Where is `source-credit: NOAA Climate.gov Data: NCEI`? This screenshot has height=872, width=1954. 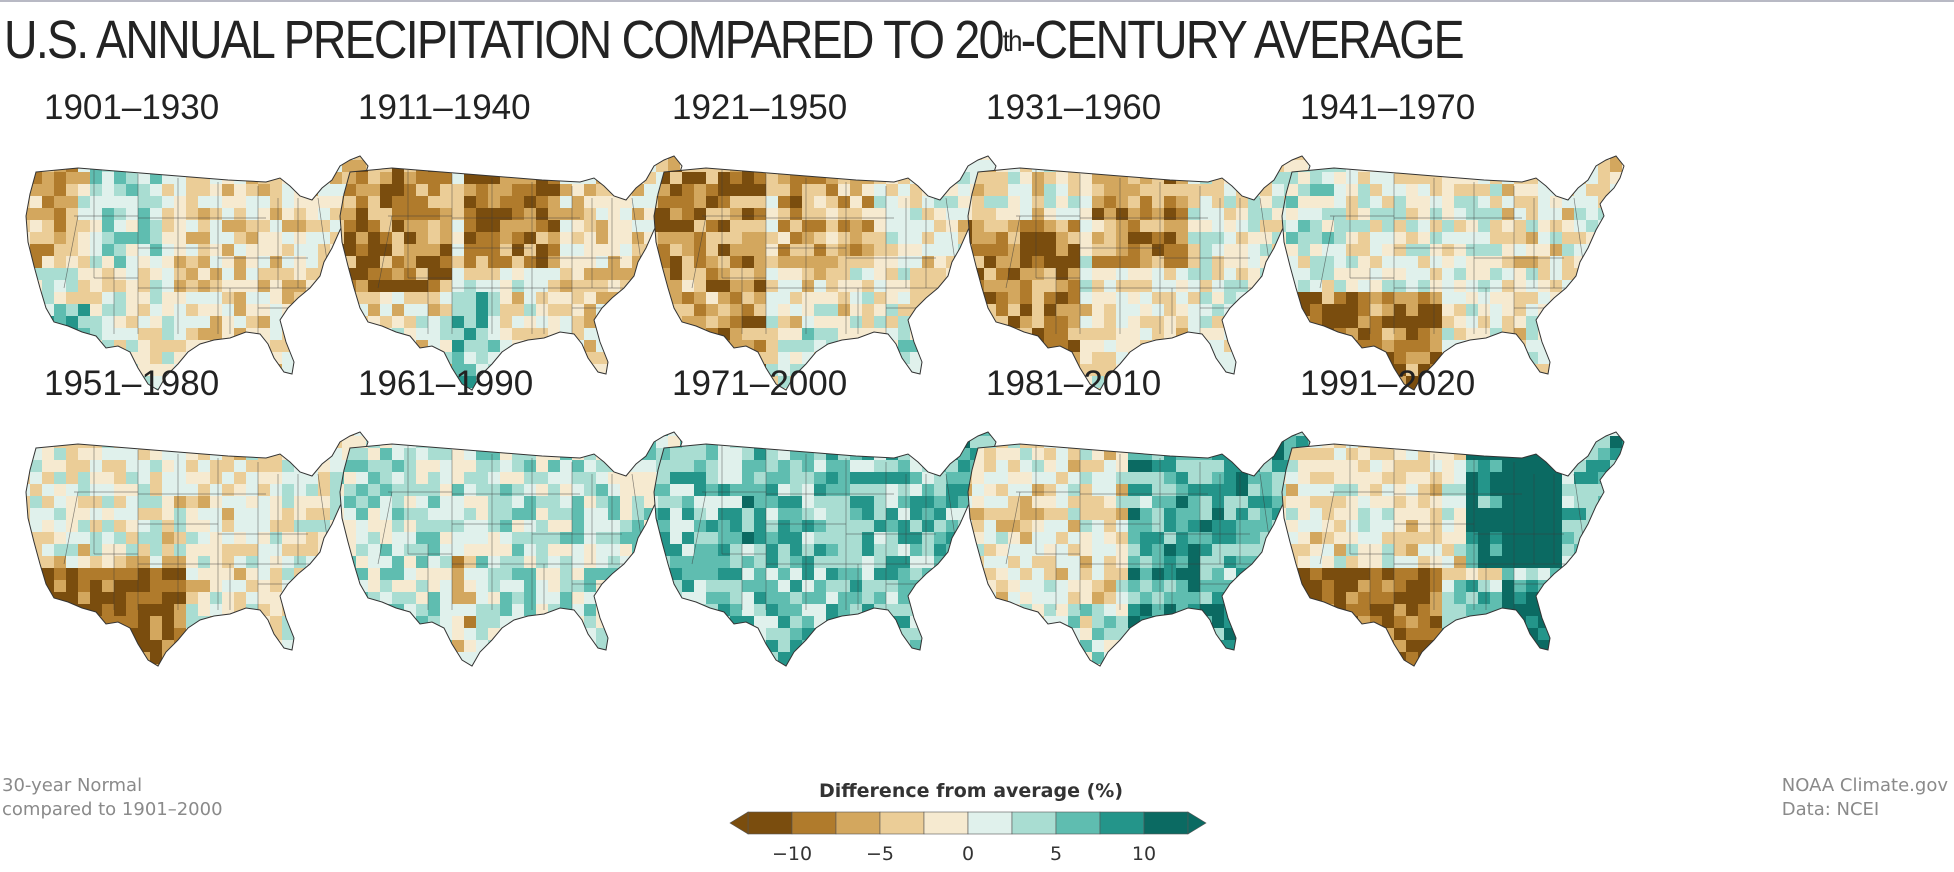 source-credit: NOAA Climate.gov Data: NCEI is located at coordinates (1865, 798).